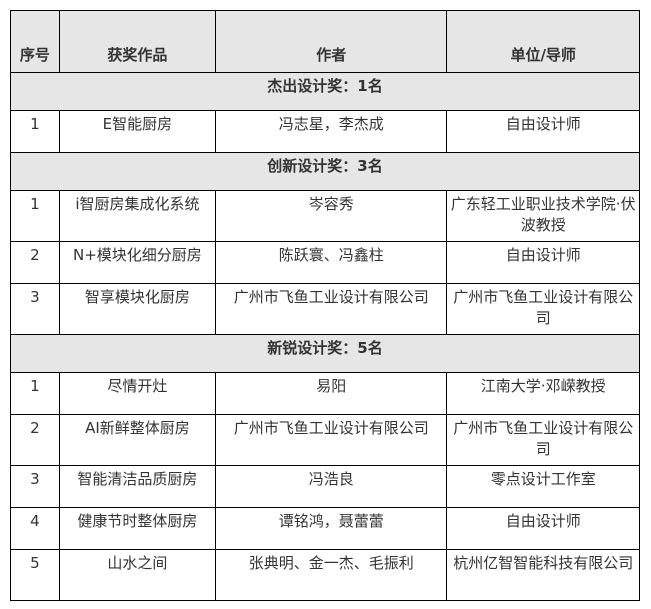  I want to click on table-cell: AI新鲜整体厨房, so click(137, 440).